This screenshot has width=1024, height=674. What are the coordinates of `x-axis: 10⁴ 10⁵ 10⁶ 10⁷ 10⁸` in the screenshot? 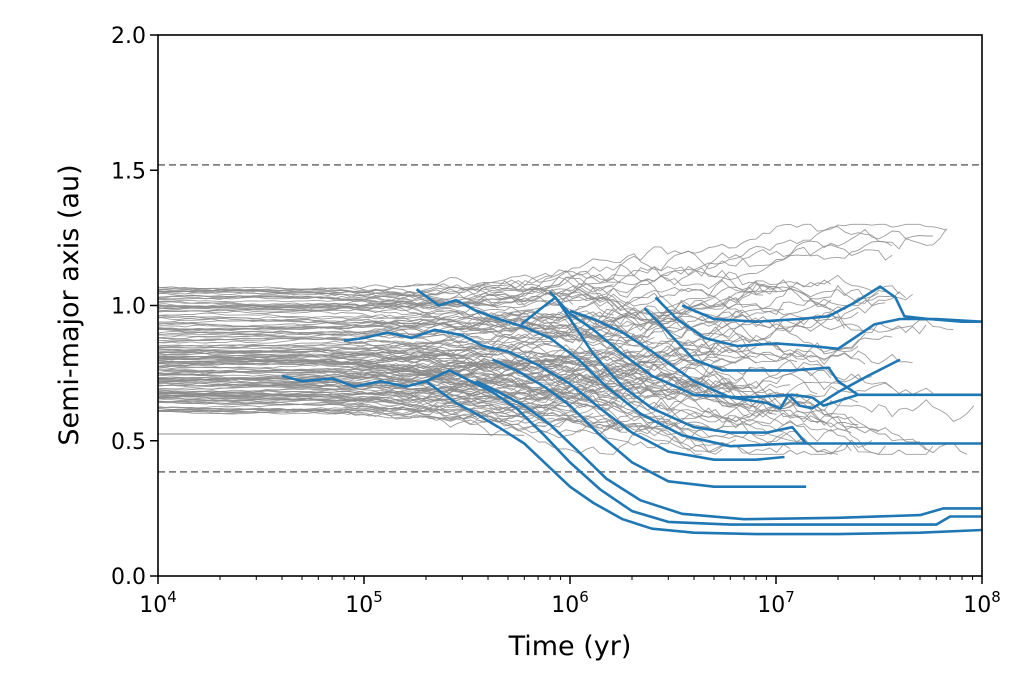 It's located at (570, 597).